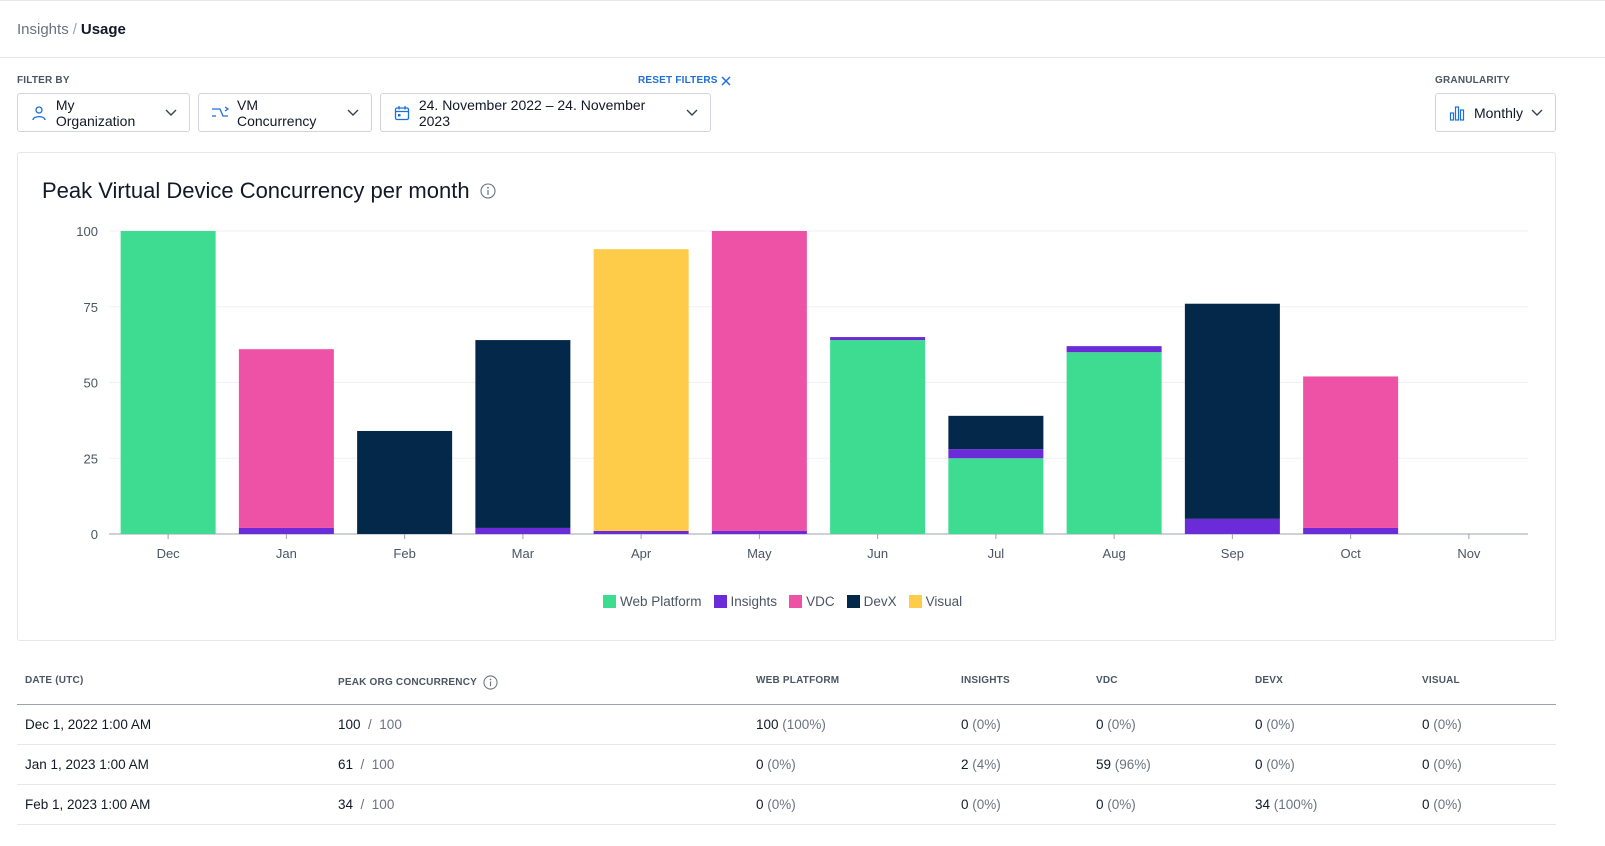 The height and width of the screenshot is (846, 1605). I want to click on cell-peak: 61 / 100, so click(366, 764).